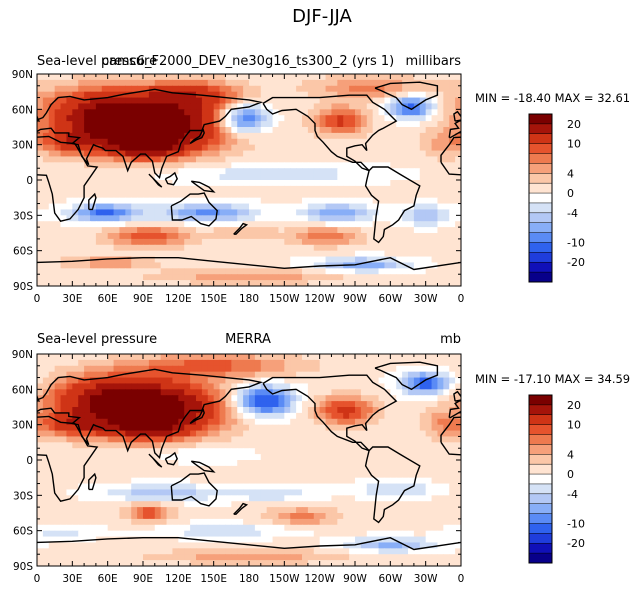 This screenshot has height=594, width=644. What do you see at coordinates (143, 299) in the screenshot?
I see `x-tick-label: 90E` at bounding box center [143, 299].